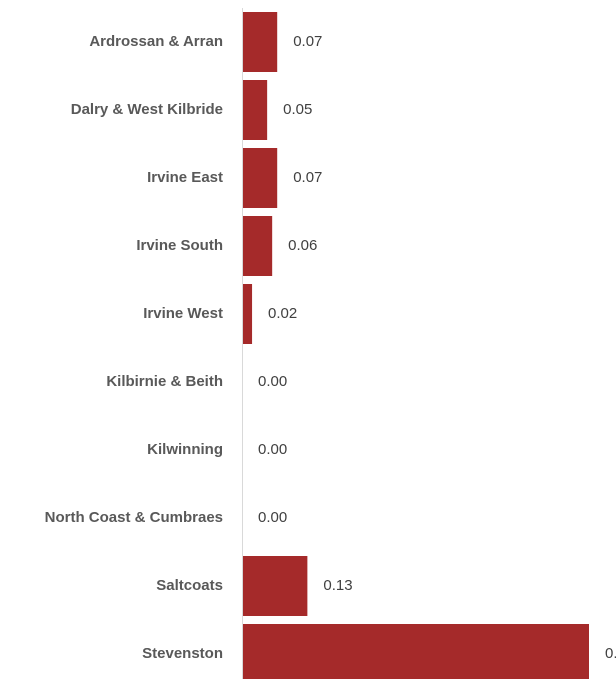 This screenshot has height=679, width=616. Describe the element at coordinates (297, 109) in the screenshot. I see `value-label-dalry-and-west-kilbride: 0.05` at that location.